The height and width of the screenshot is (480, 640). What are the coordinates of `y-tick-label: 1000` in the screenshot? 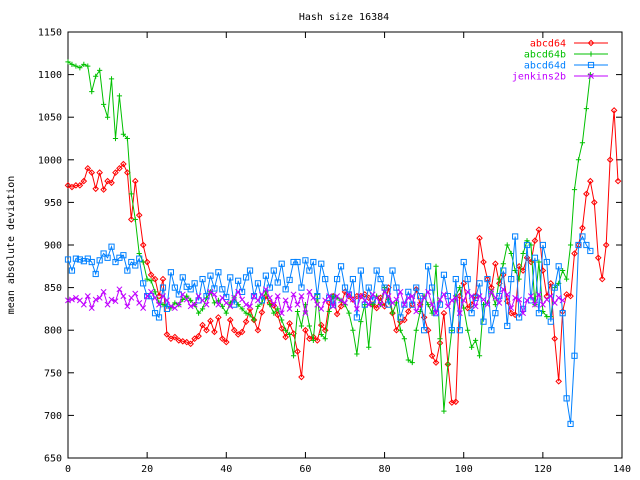 It's located at (50, 160).